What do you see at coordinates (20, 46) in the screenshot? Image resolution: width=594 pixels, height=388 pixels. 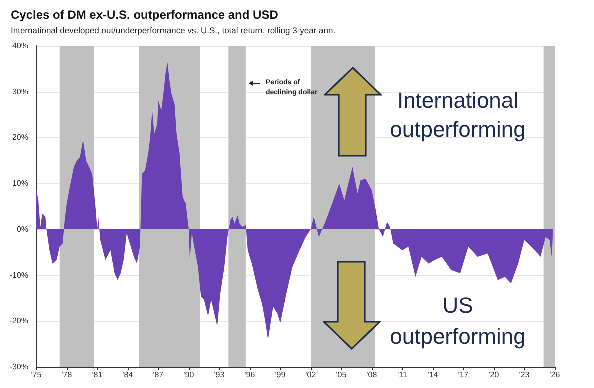 I see `y-tick-label: 40%` at bounding box center [20, 46].